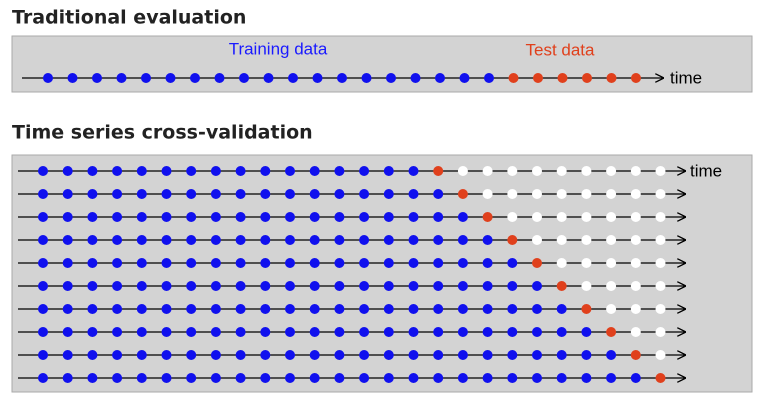 This screenshot has width=763, height=404. I want to click on training-label: Training data, so click(278, 48).